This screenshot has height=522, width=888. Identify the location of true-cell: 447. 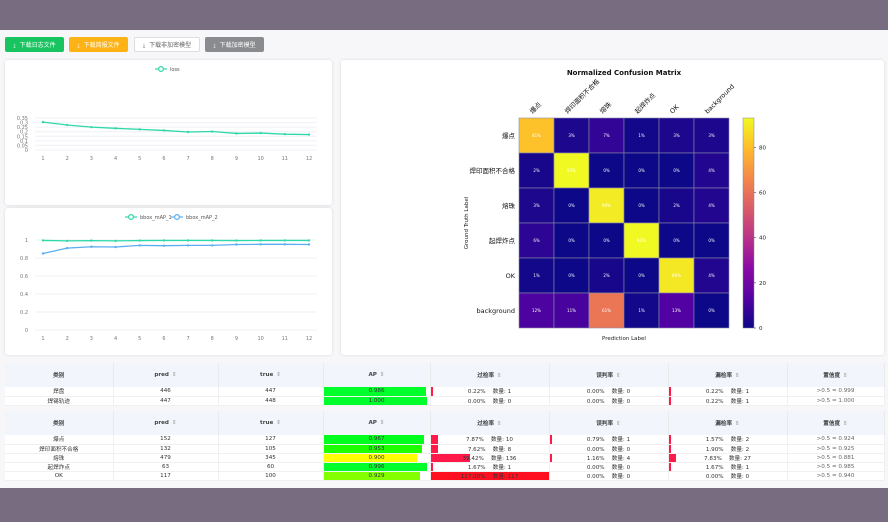
(271, 392).